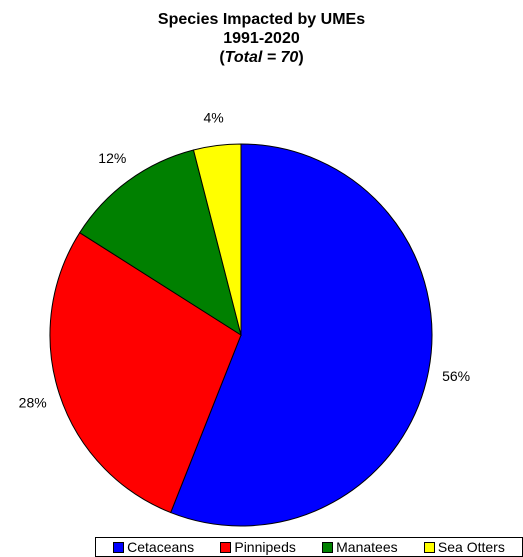 Image resolution: width=523 pixels, height=557 pixels. I want to click on legend-swatch-cetaceans, so click(119, 547).